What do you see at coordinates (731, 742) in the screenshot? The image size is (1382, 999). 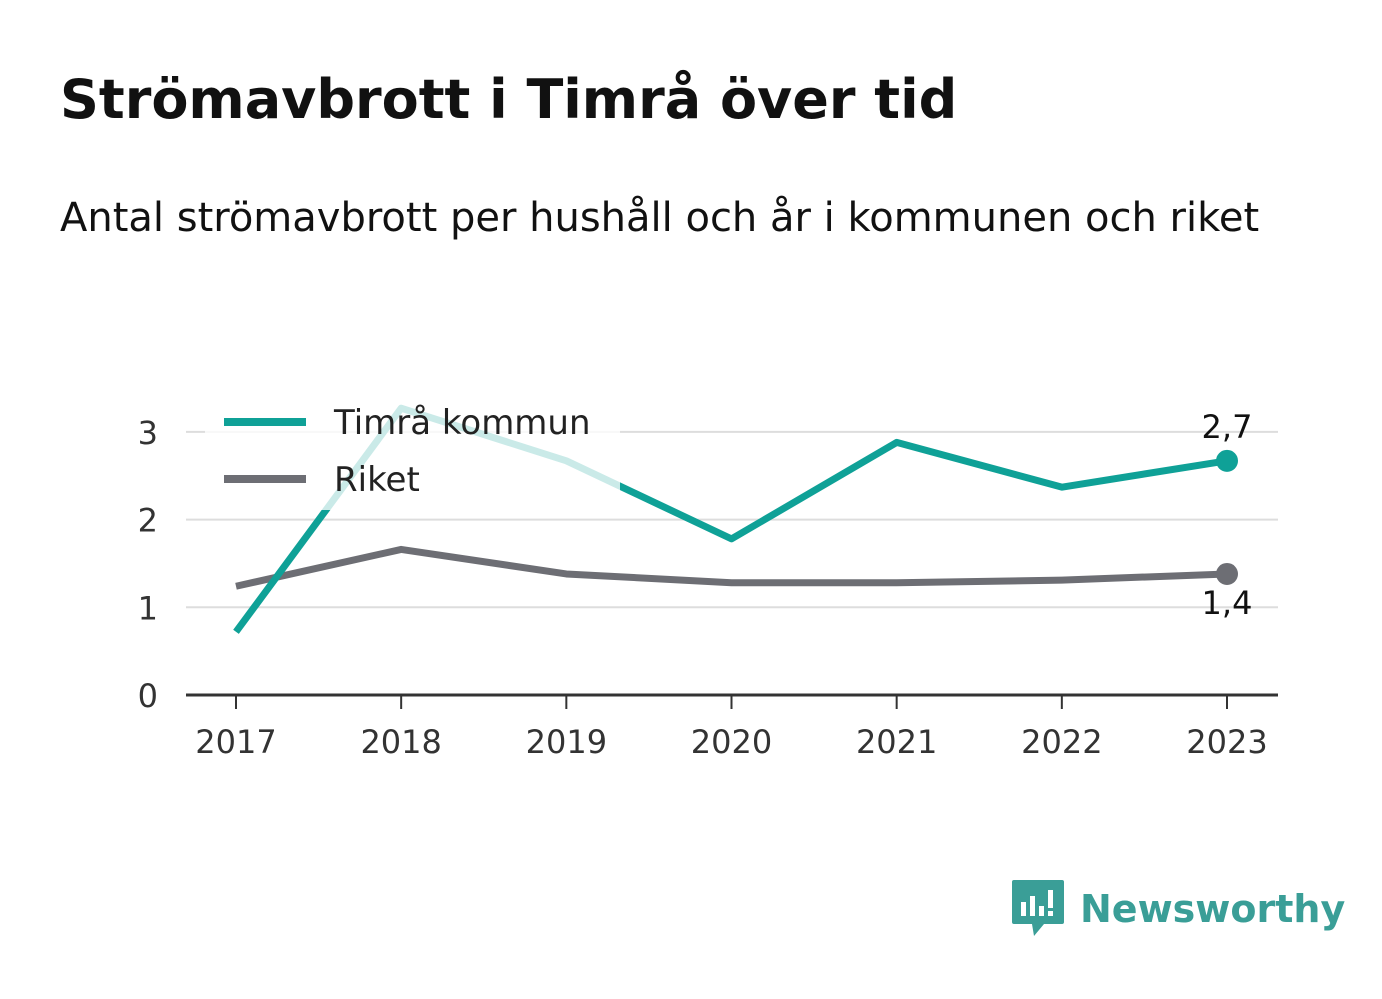 I see `x-tick-label: 2020` at bounding box center [731, 742].